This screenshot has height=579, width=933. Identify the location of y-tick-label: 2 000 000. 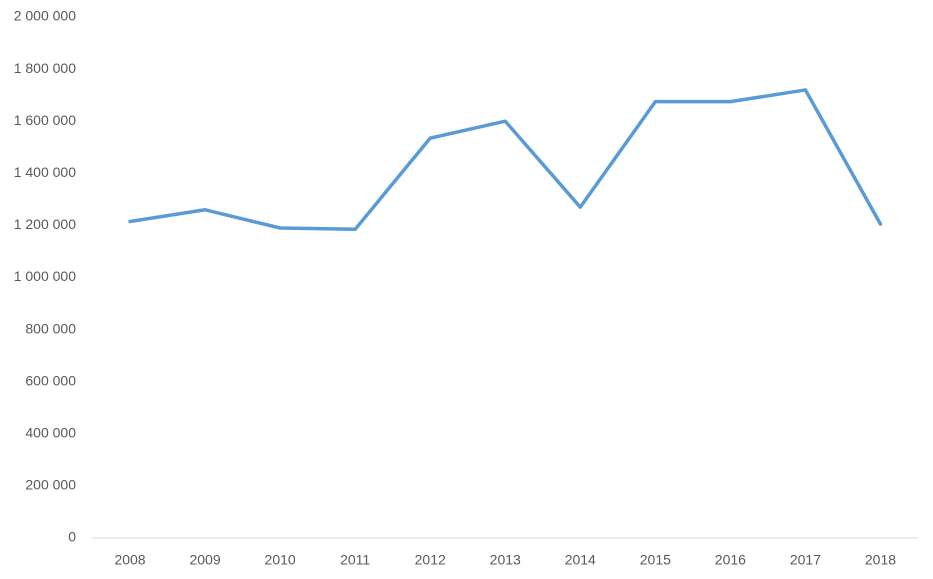
(45, 16).